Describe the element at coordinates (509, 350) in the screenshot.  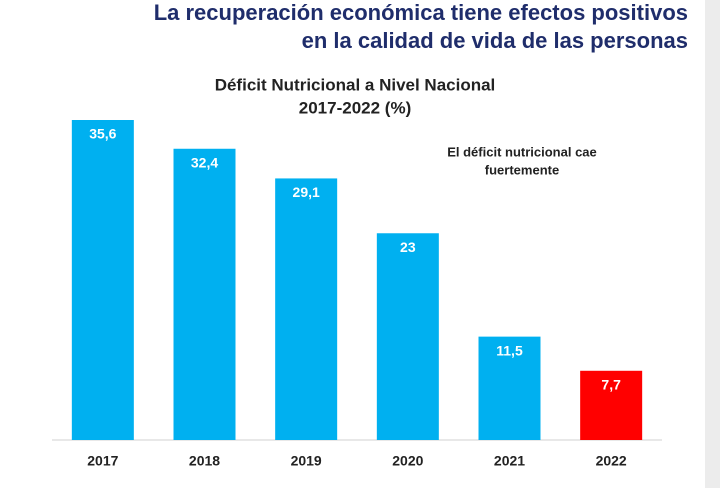
I see `value-label: 11,5` at that location.